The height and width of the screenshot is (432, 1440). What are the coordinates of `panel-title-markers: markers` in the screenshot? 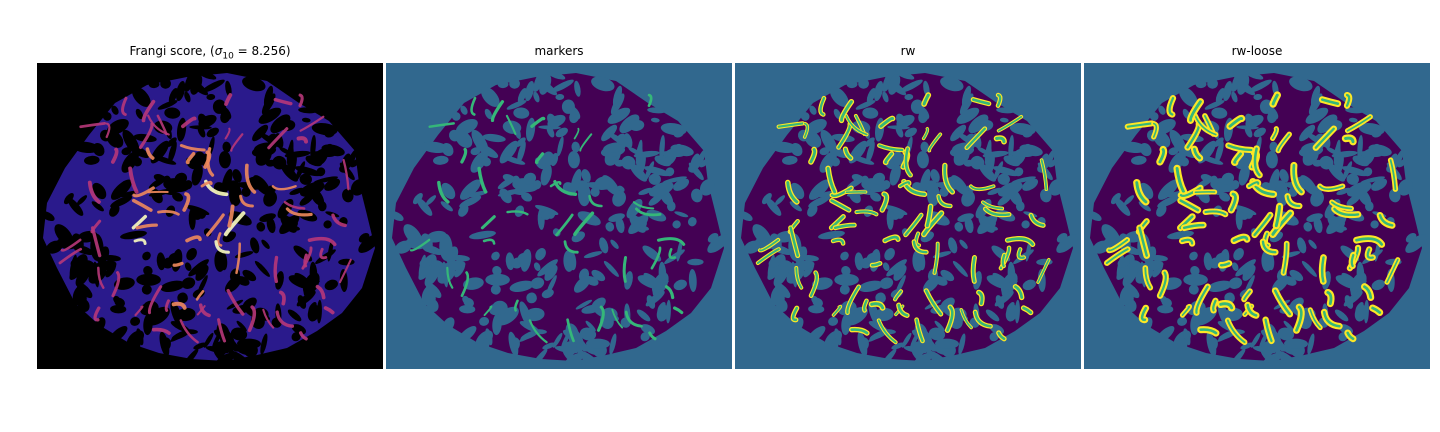 It's located at (559, 51).